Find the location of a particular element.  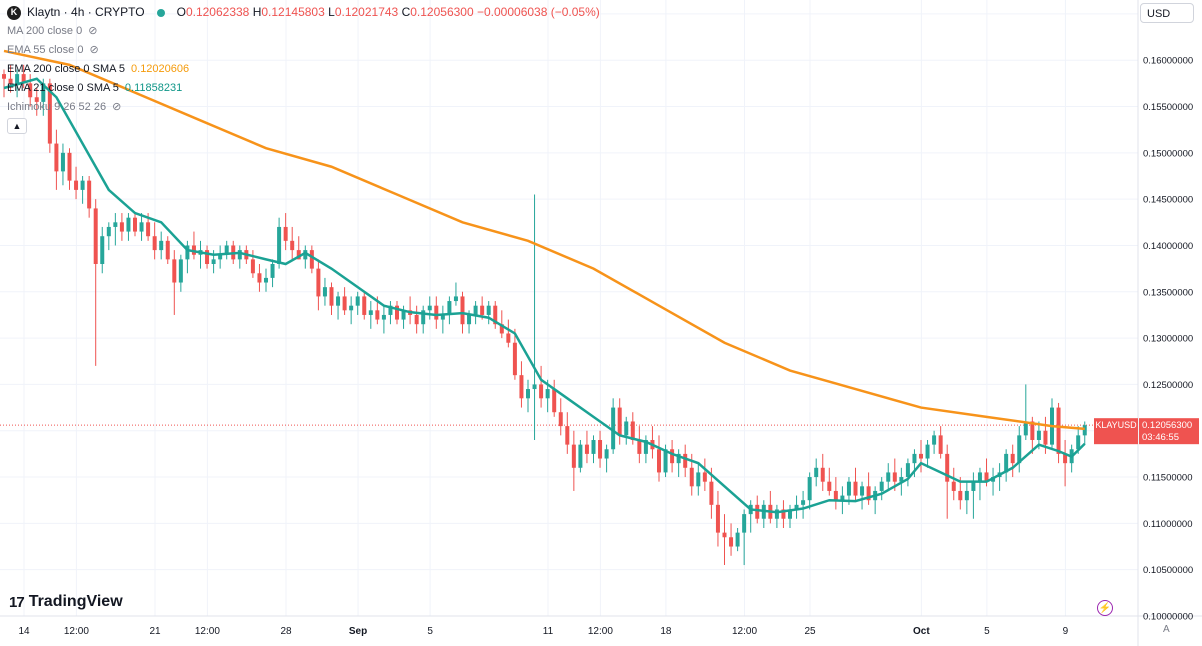

y-tick-label: 0.11500000 is located at coordinates (1168, 478).